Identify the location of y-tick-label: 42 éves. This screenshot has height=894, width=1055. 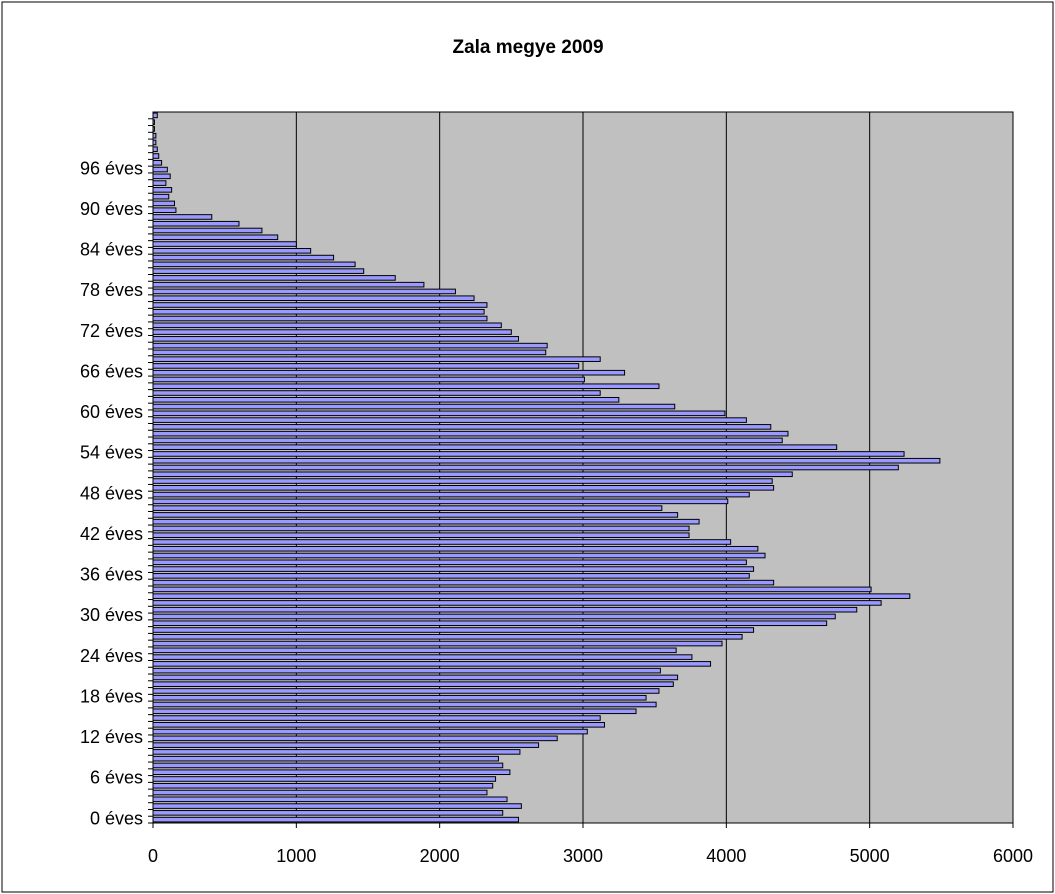
(111, 534).